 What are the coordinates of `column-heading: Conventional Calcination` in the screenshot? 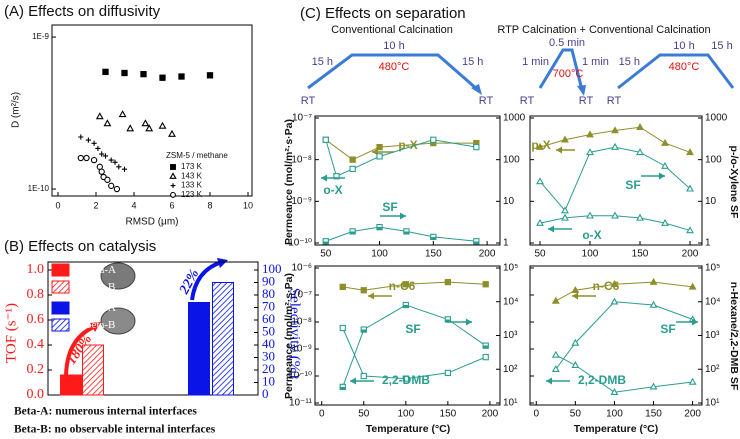 It's located at (392, 30).